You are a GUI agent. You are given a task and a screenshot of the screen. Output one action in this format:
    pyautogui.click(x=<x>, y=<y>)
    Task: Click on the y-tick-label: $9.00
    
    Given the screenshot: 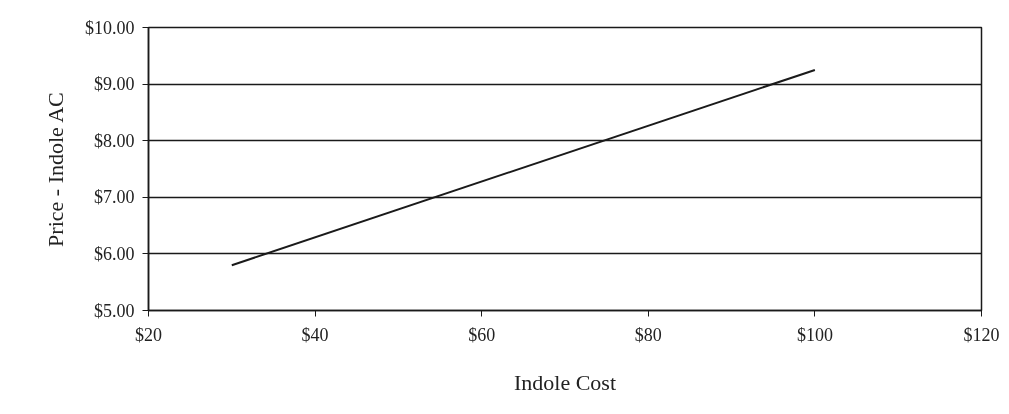 What is the action you would take?
    pyautogui.click(x=114, y=84)
    